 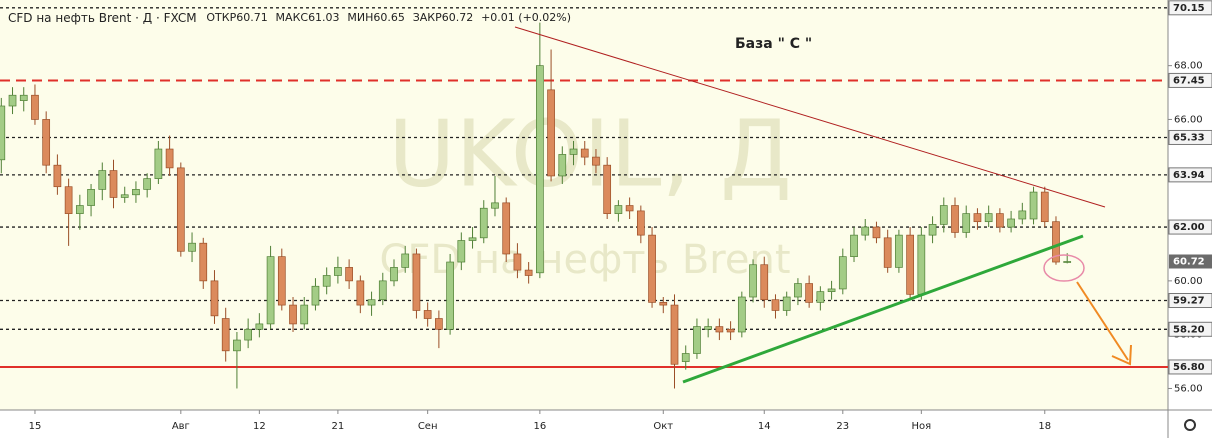 I want to click on x-tick-label: 18, so click(x=1044, y=426).